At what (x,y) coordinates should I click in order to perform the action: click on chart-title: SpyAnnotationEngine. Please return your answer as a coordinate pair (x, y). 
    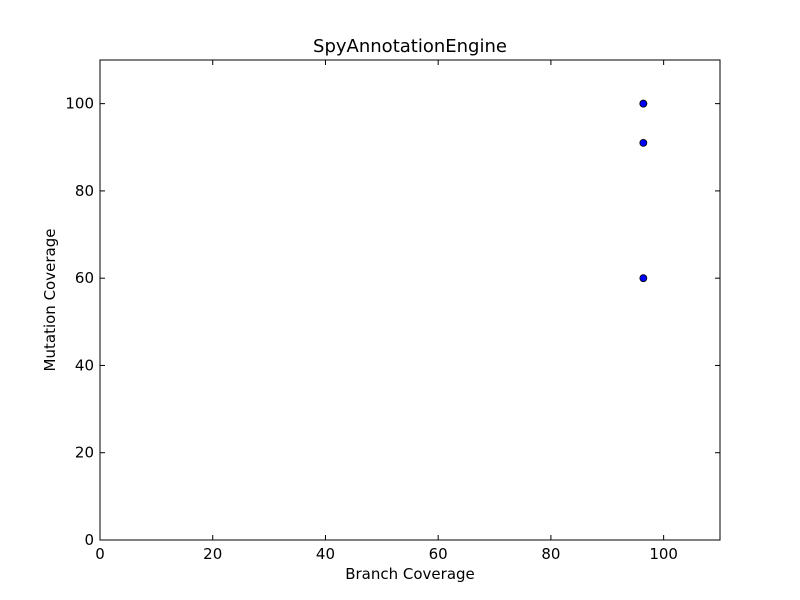
    Looking at the image, I should click on (410, 46).